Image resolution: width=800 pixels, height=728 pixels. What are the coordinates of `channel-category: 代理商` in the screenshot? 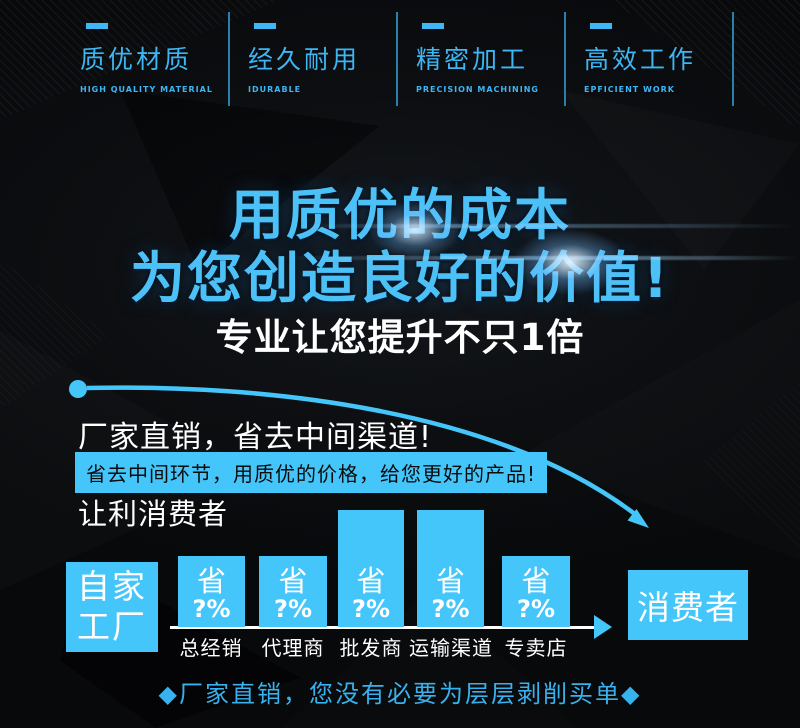 It's located at (293, 648).